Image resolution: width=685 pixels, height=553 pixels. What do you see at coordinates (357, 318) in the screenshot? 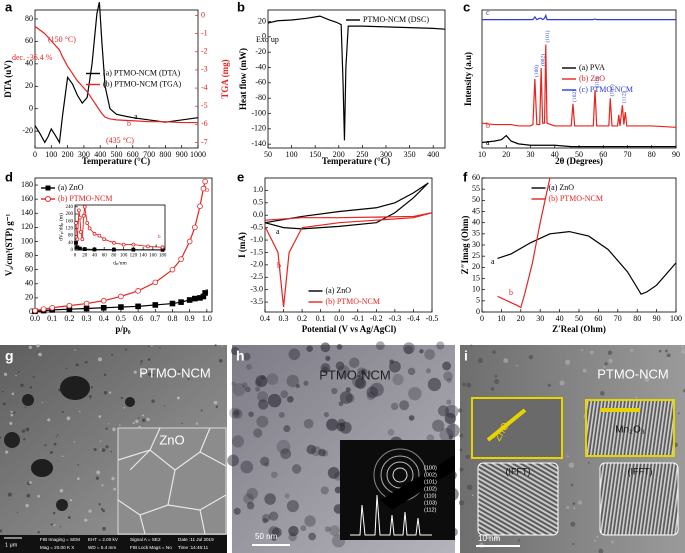
I see `x-tick-label: -0.1` at bounding box center [357, 318].